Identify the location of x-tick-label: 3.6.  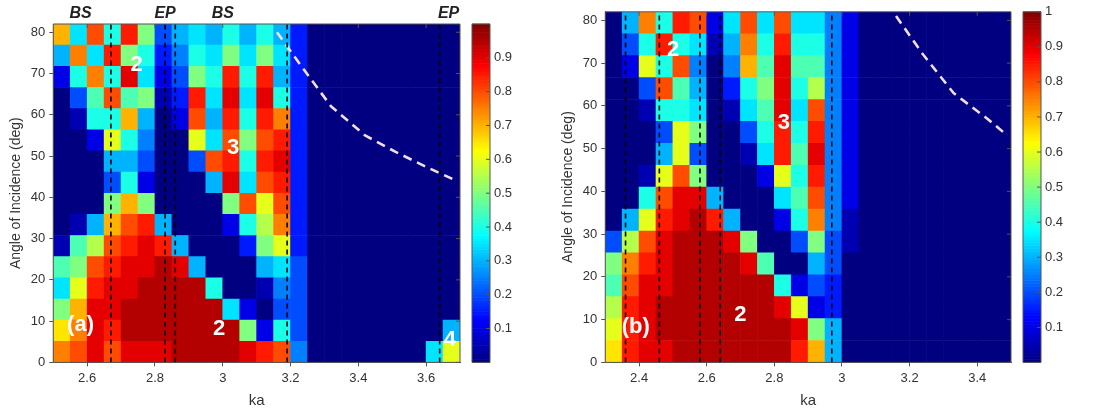
(426, 377).